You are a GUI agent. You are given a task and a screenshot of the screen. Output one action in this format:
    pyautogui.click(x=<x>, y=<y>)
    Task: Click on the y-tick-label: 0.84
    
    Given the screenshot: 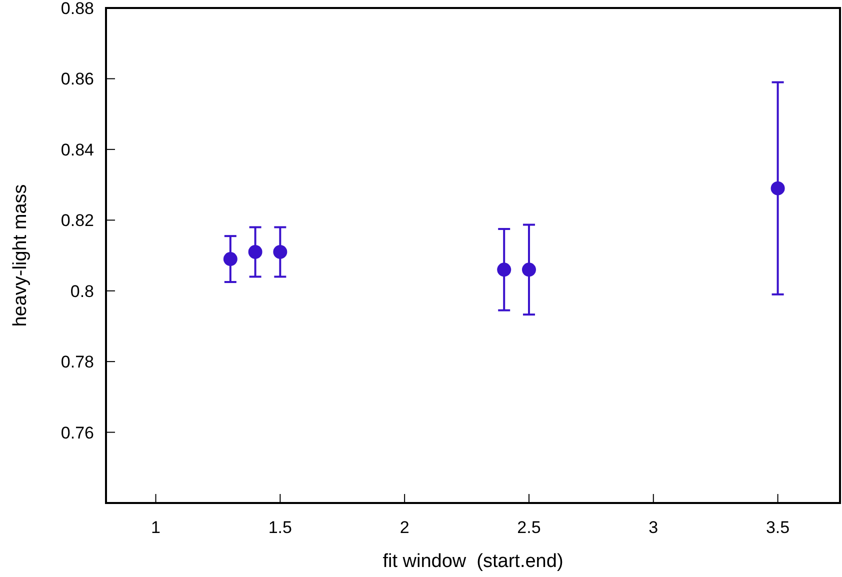 What is the action you would take?
    pyautogui.click(x=77, y=150)
    